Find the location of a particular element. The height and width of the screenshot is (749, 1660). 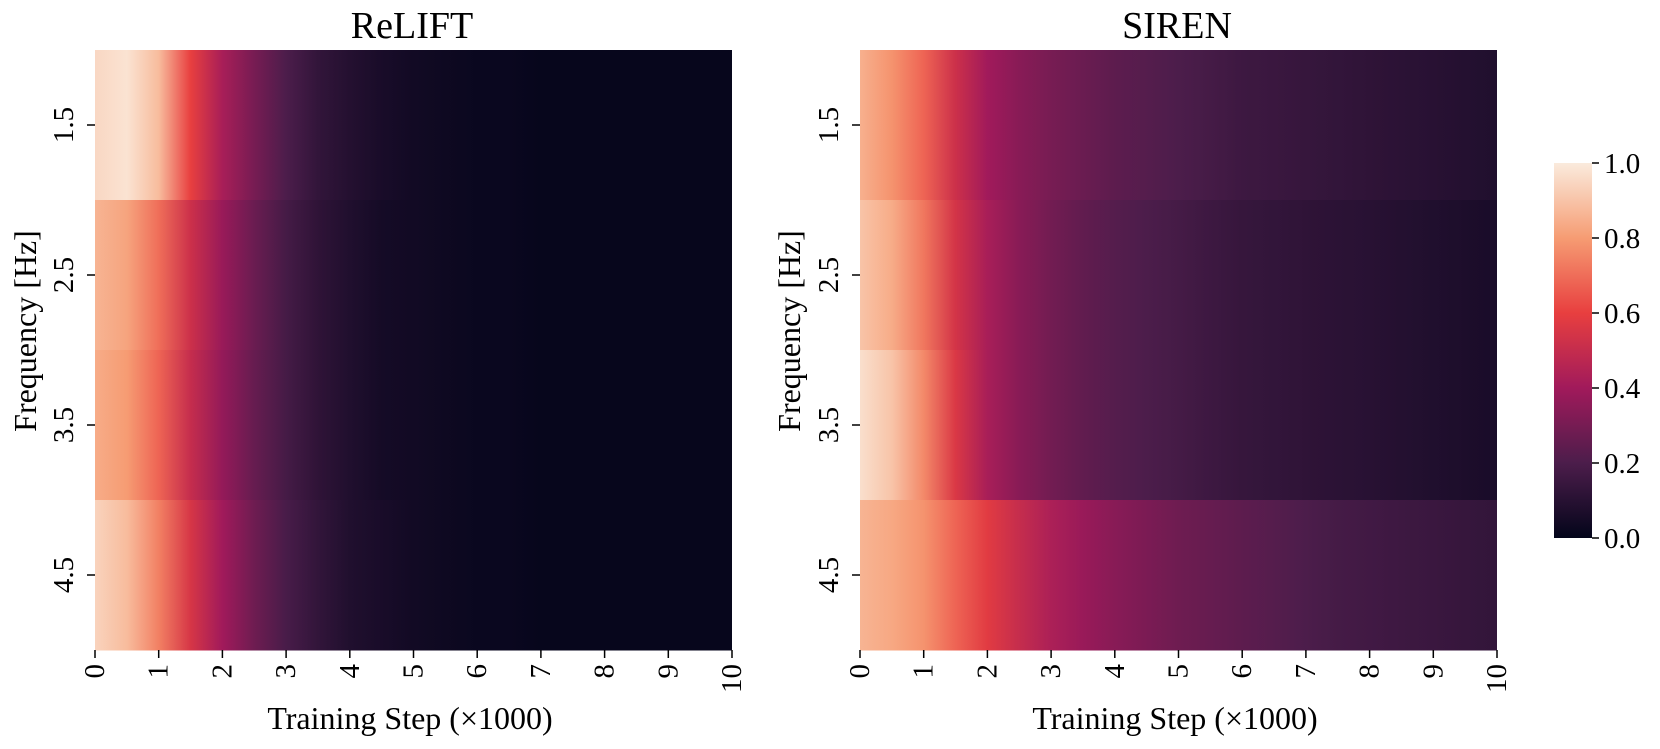

chart-title: ReLIFT is located at coordinates (412, 26).